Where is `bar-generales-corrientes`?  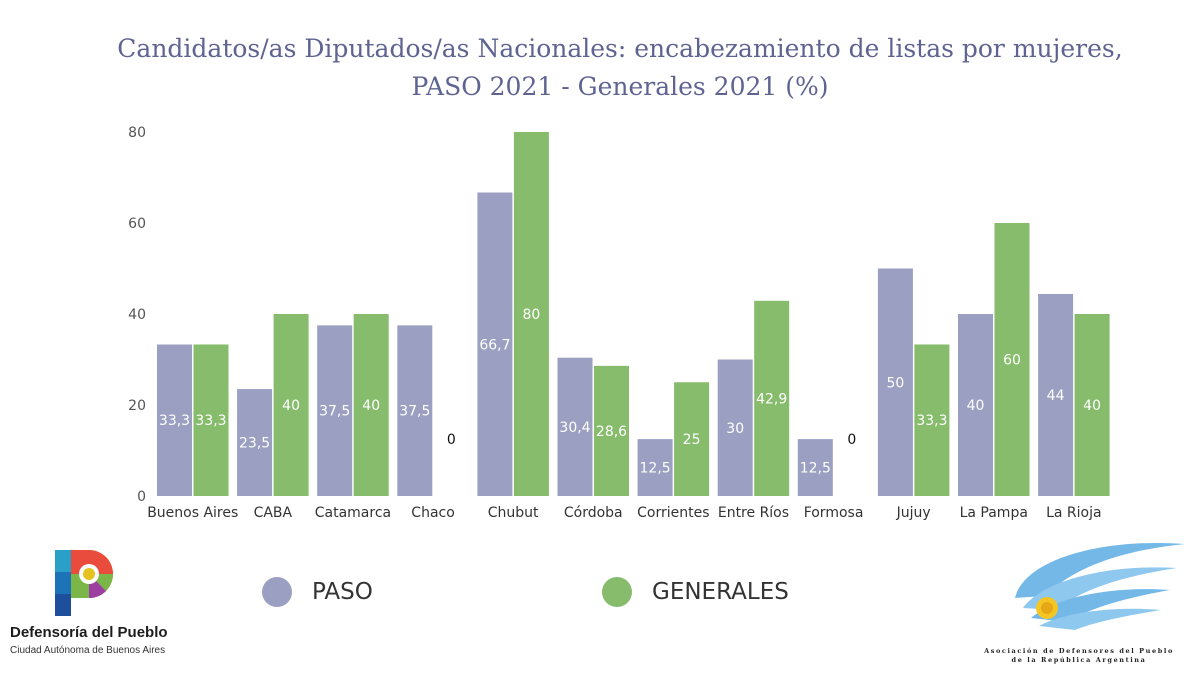 bar-generales-corrientes is located at coordinates (692, 439).